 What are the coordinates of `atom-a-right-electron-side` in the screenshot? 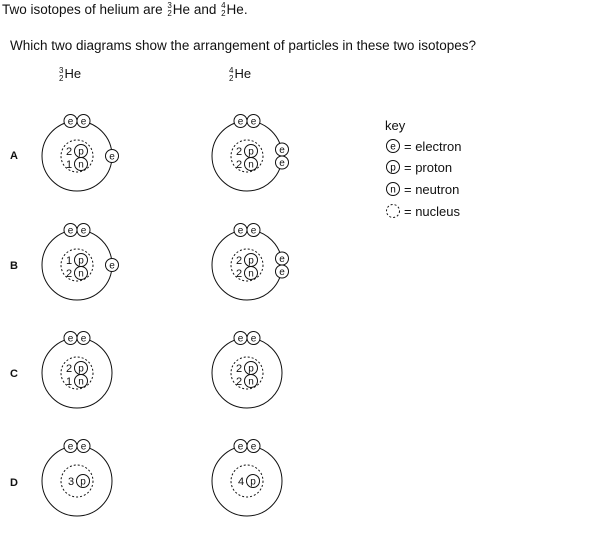 It's located at (282, 162).